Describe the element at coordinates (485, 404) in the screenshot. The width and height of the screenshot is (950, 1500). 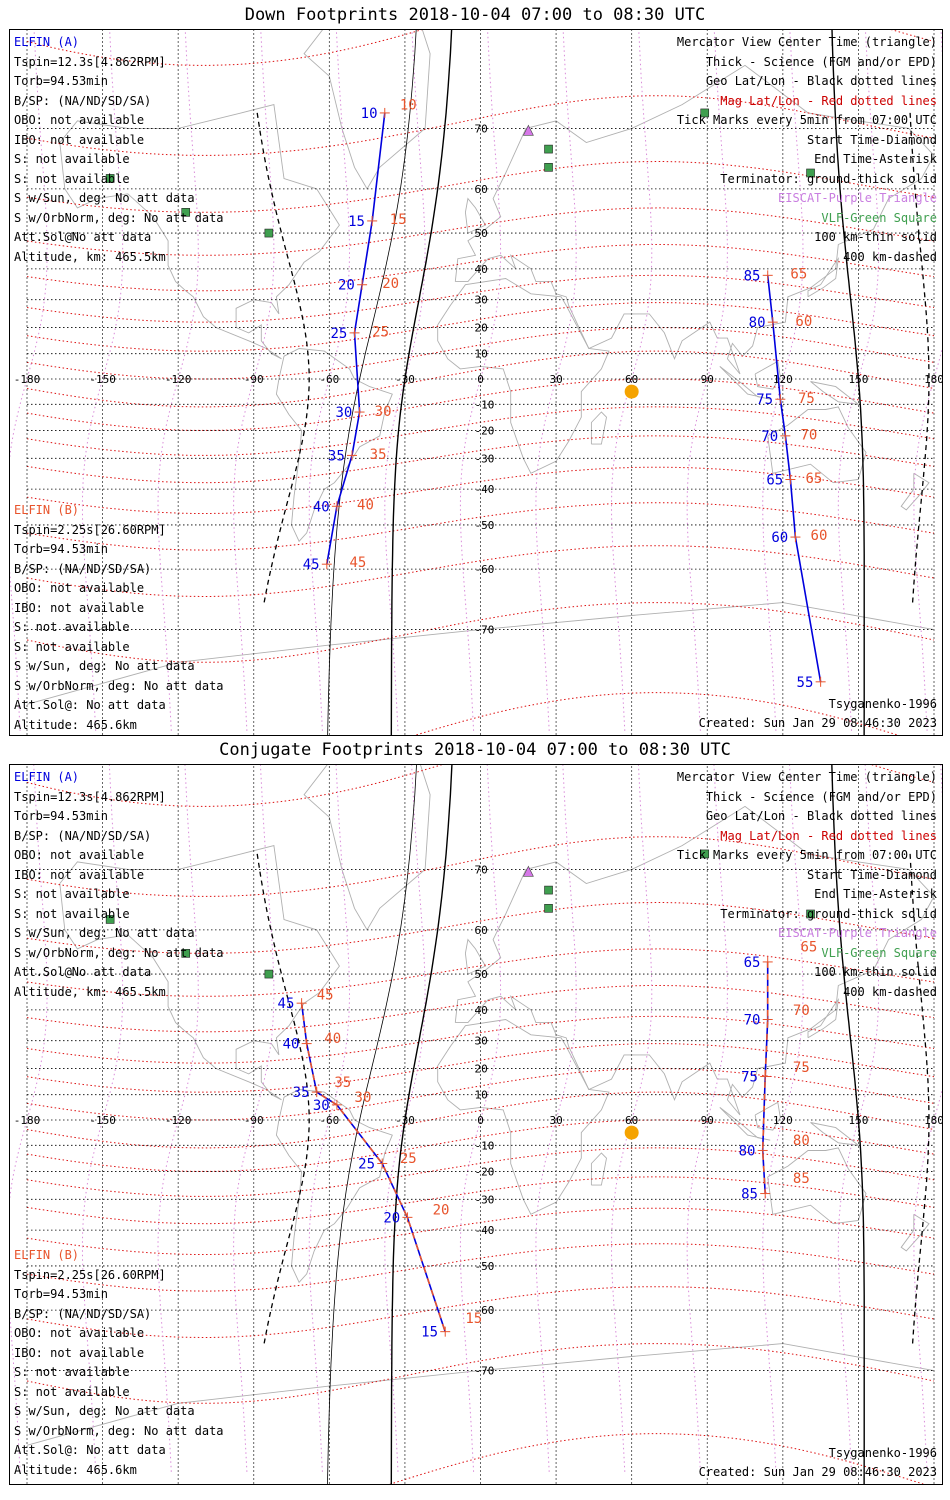
I see `lat-tick-label: -10` at that location.